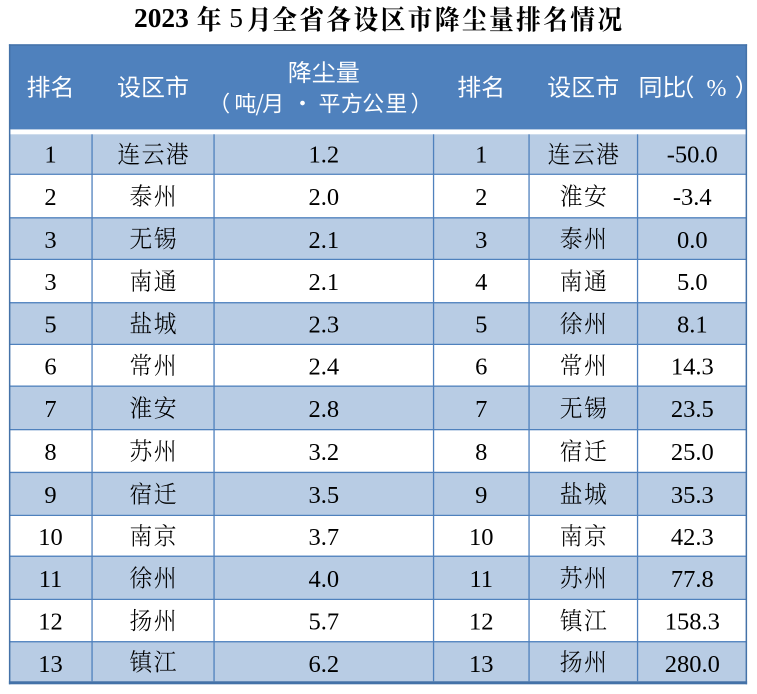  What do you see at coordinates (161, 18) in the screenshot?
I see `svg-text: 2023` at bounding box center [161, 18].